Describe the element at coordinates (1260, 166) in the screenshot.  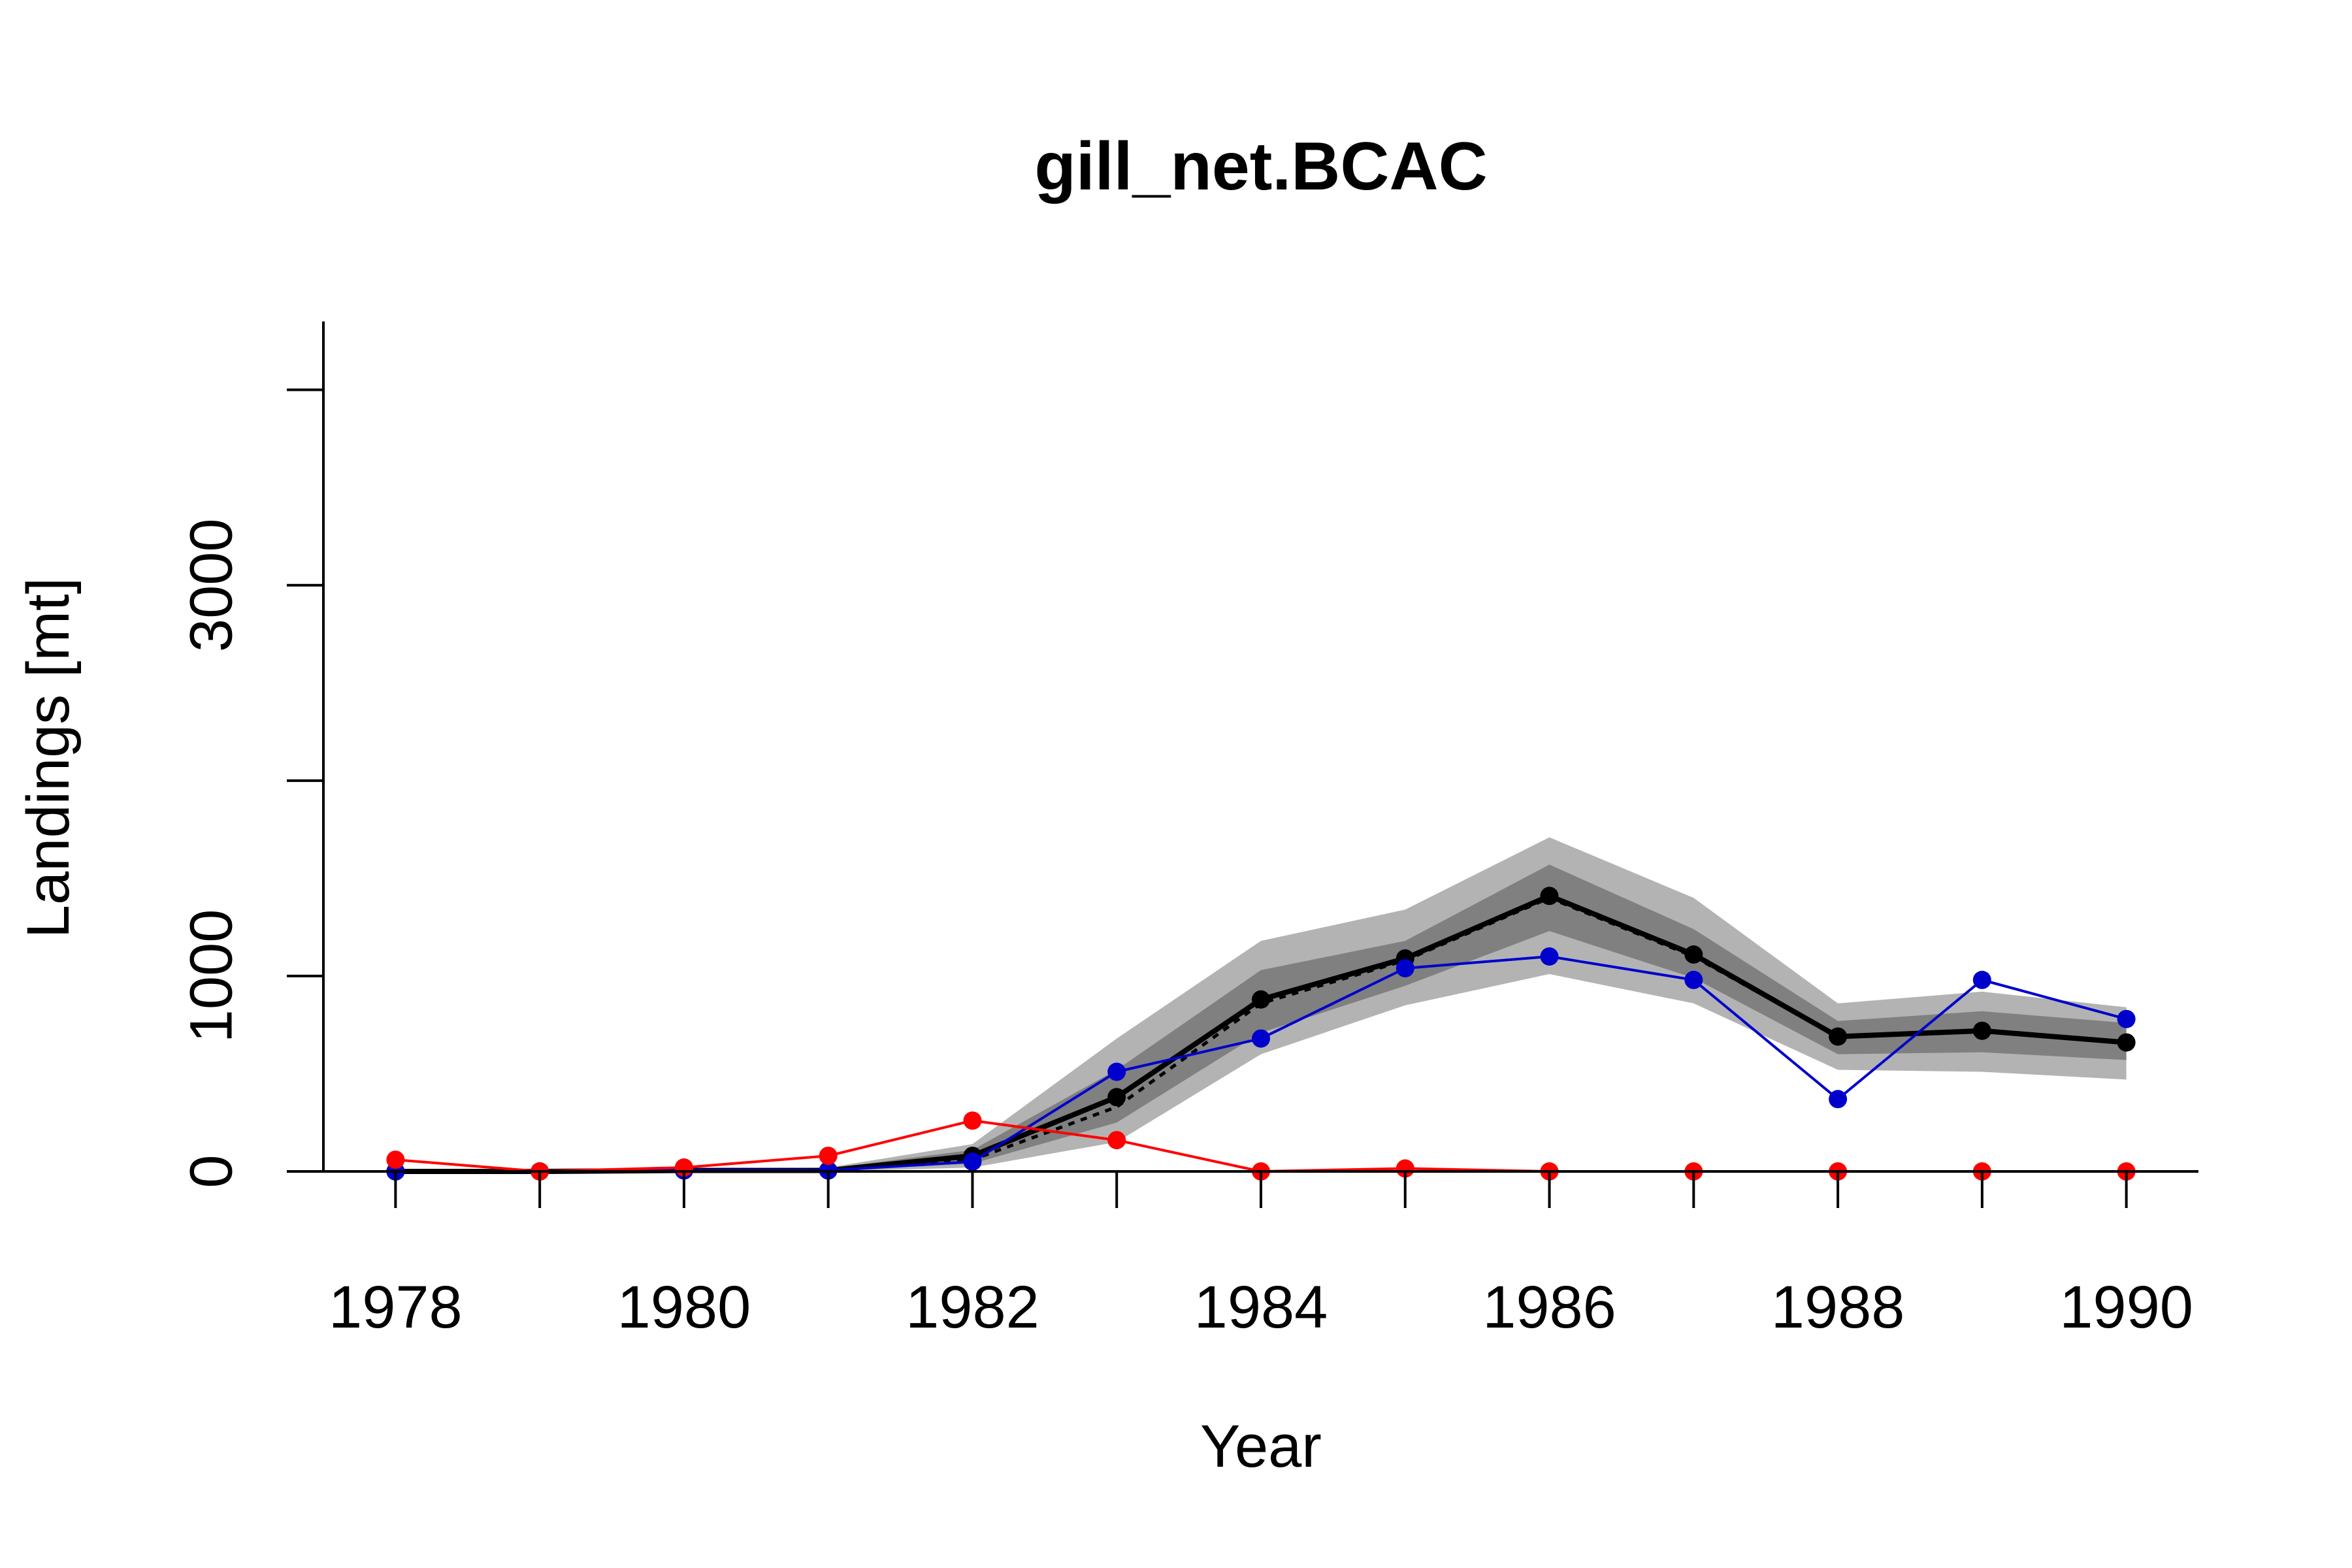
I see `chart-title: gill_net.BCAC` at that location.